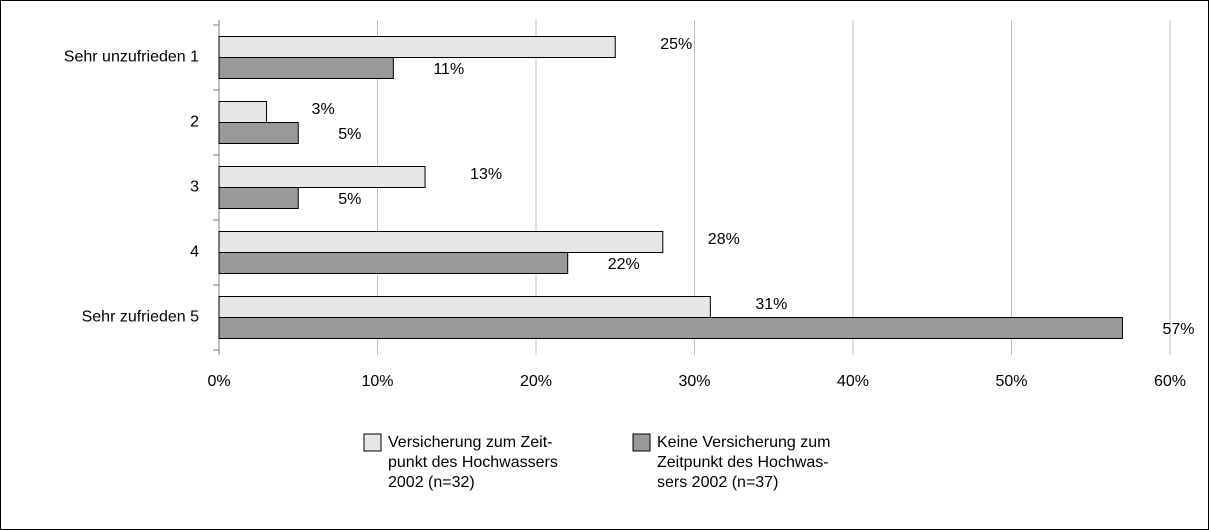 The image size is (1209, 530). I want to click on y-tick-label: 3, so click(194, 187).